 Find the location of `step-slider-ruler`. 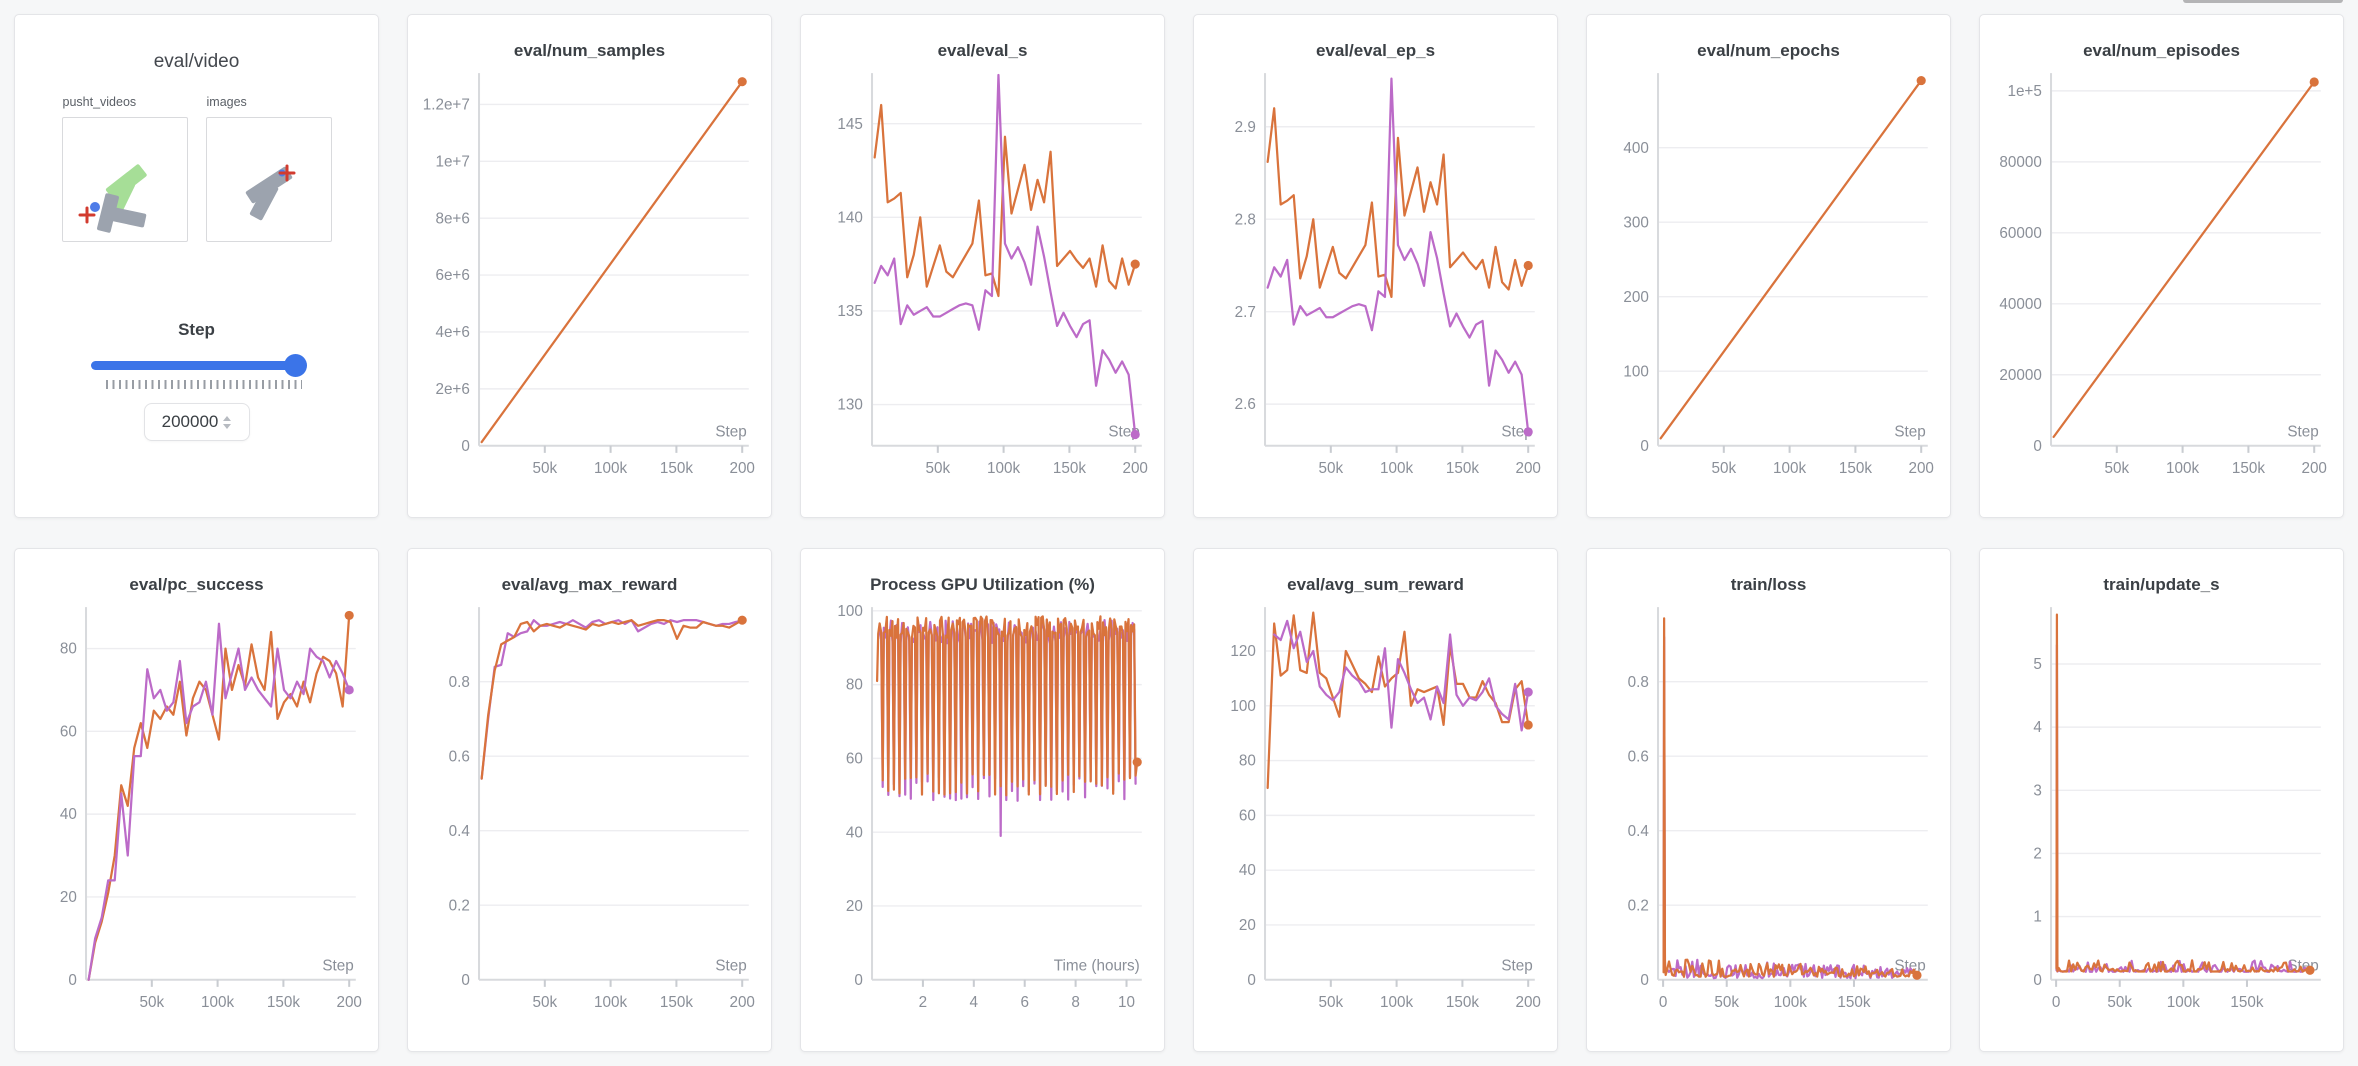

step-slider-ruler is located at coordinates (203, 384).